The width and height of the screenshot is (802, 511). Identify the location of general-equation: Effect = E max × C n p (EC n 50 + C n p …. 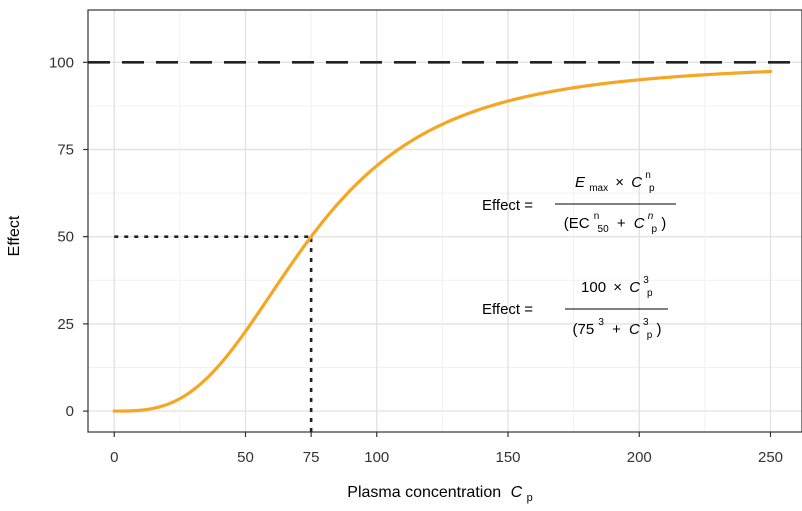
(579, 200).